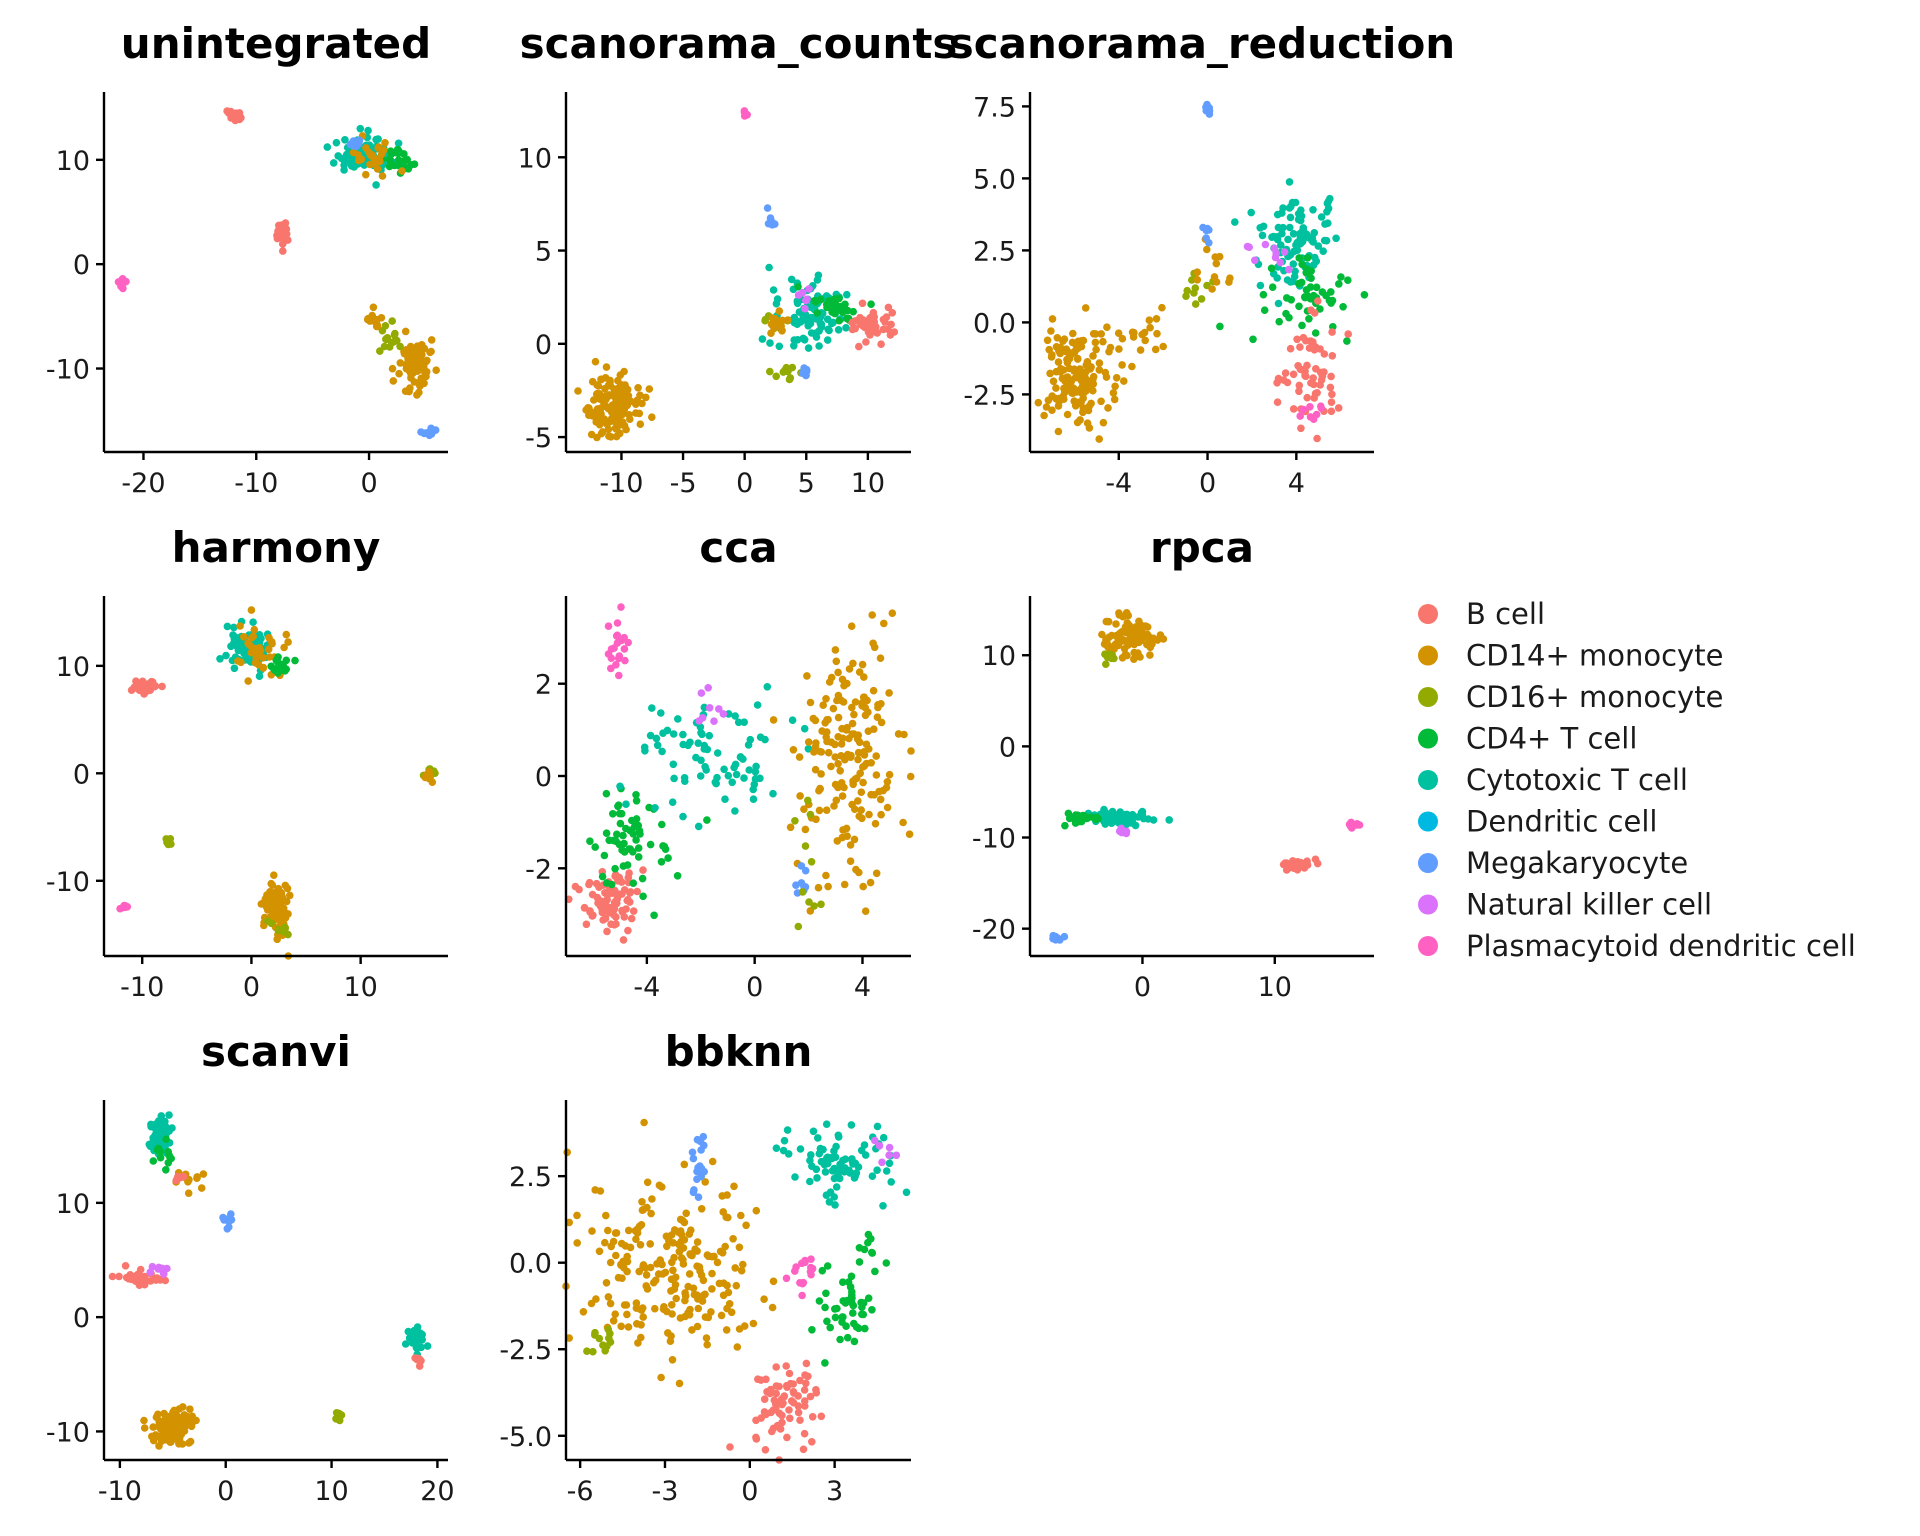 The image size is (1920, 1536). Describe the element at coordinates (1537, 822) in the screenshot. I see `legend-item-dendritic-cell: Dendritic cell` at that location.